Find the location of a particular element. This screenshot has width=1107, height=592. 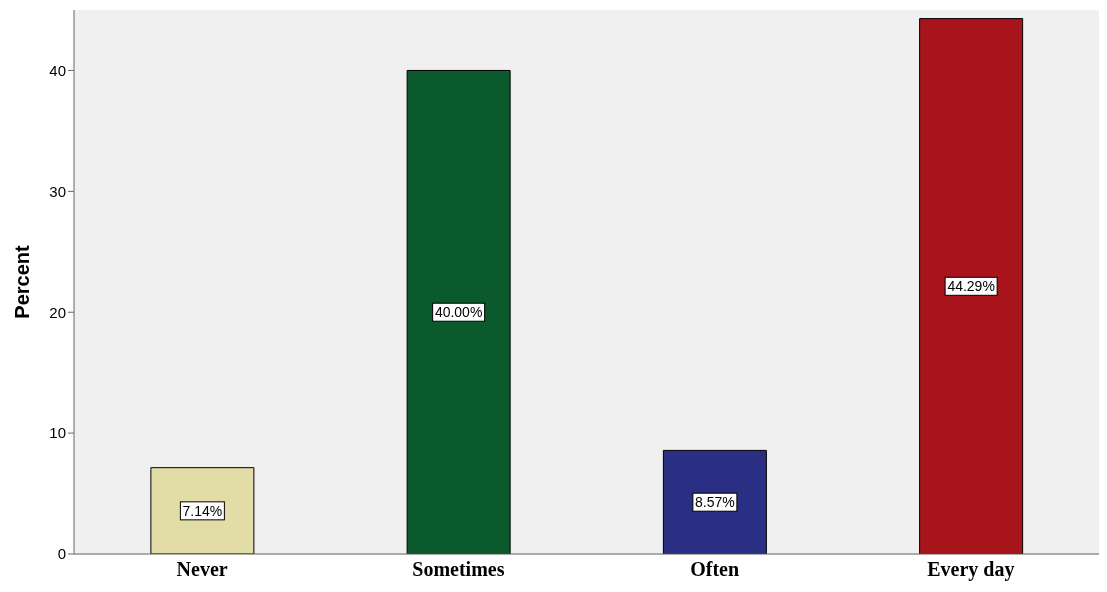

data-label: 8.57% is located at coordinates (715, 502).